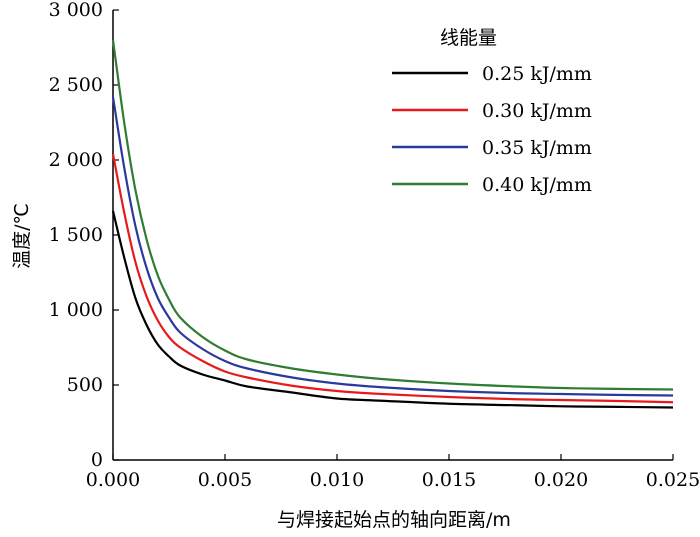  Describe the element at coordinates (537, 185) in the screenshot. I see `legend-label-4: 0.40 kJ/mm` at that location.